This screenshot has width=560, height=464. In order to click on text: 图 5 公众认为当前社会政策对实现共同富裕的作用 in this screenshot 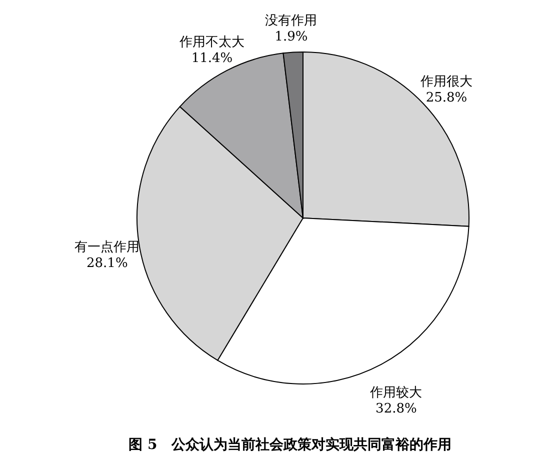, I will do `click(290, 444)`.